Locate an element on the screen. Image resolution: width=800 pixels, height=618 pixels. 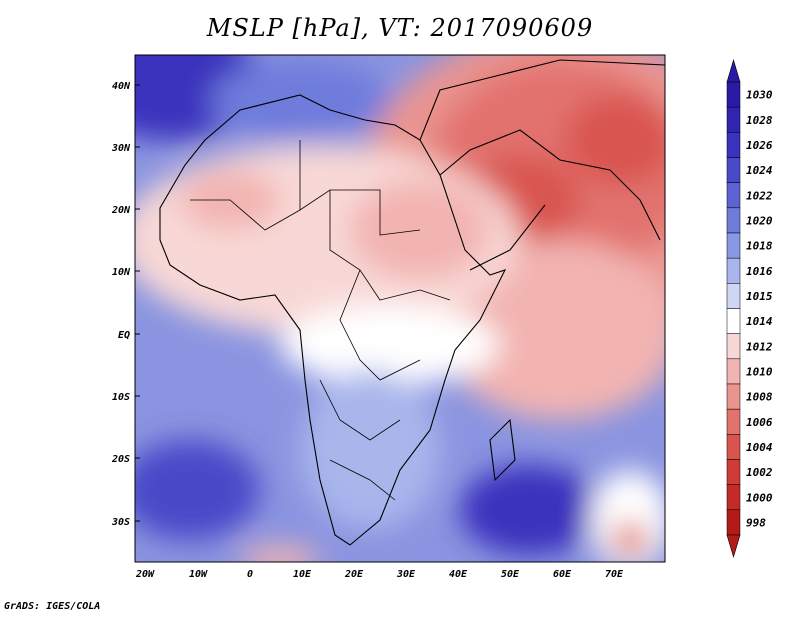
lat-label: 40N is located at coordinates (121, 86).